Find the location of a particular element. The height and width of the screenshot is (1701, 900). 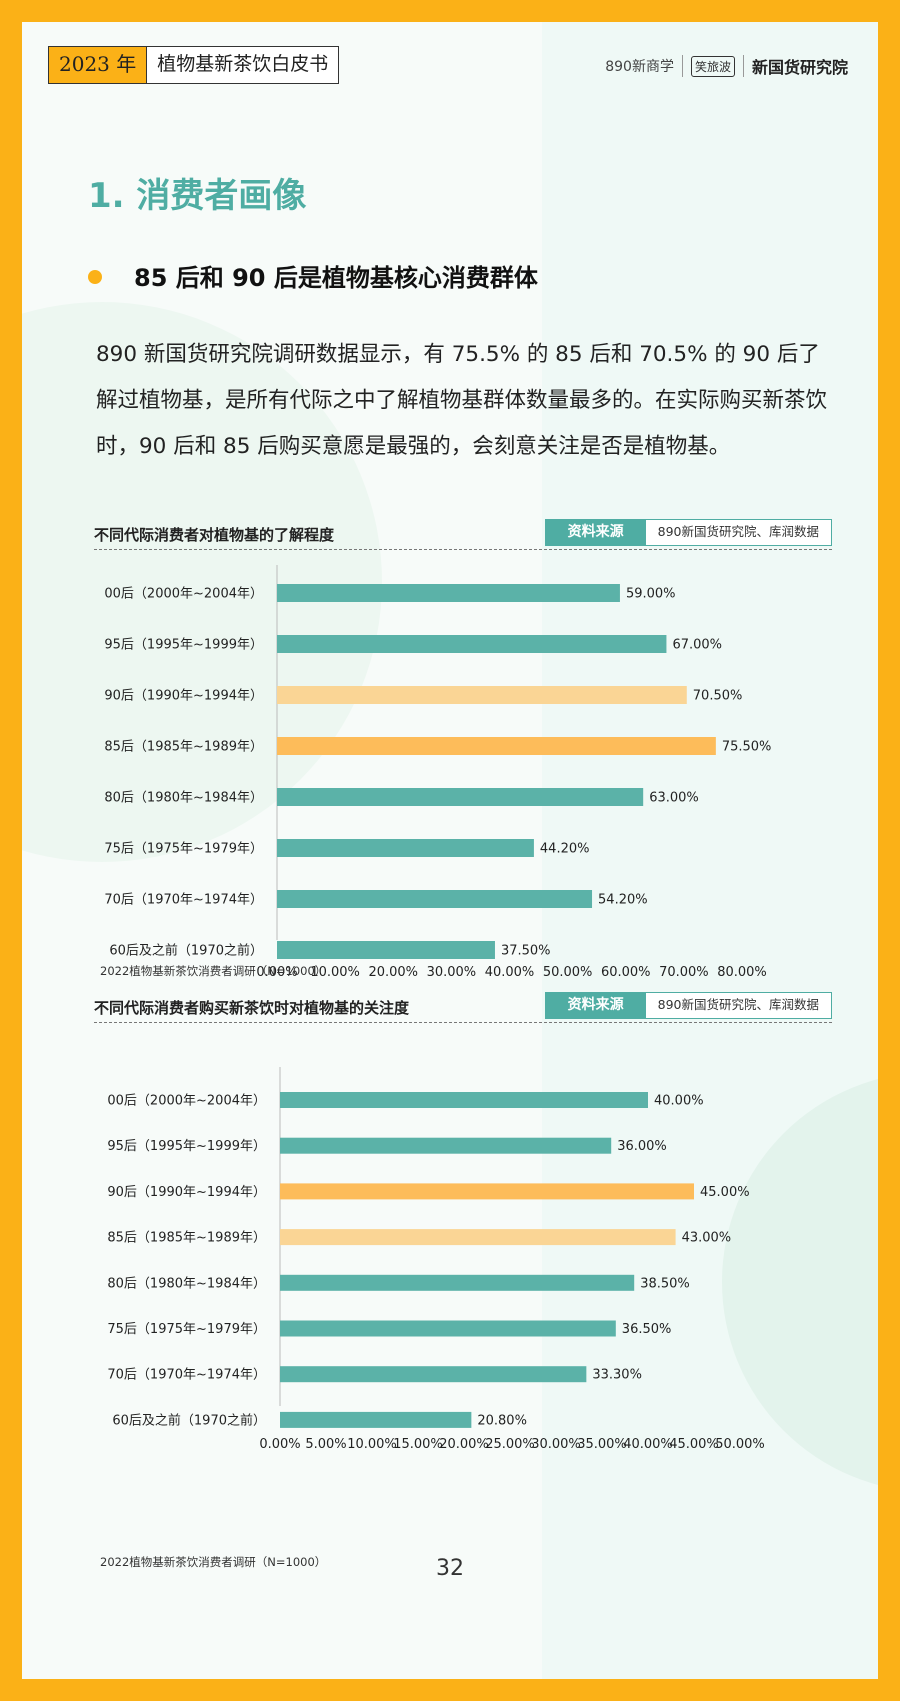

value-label: 45.00% is located at coordinates (725, 1192).